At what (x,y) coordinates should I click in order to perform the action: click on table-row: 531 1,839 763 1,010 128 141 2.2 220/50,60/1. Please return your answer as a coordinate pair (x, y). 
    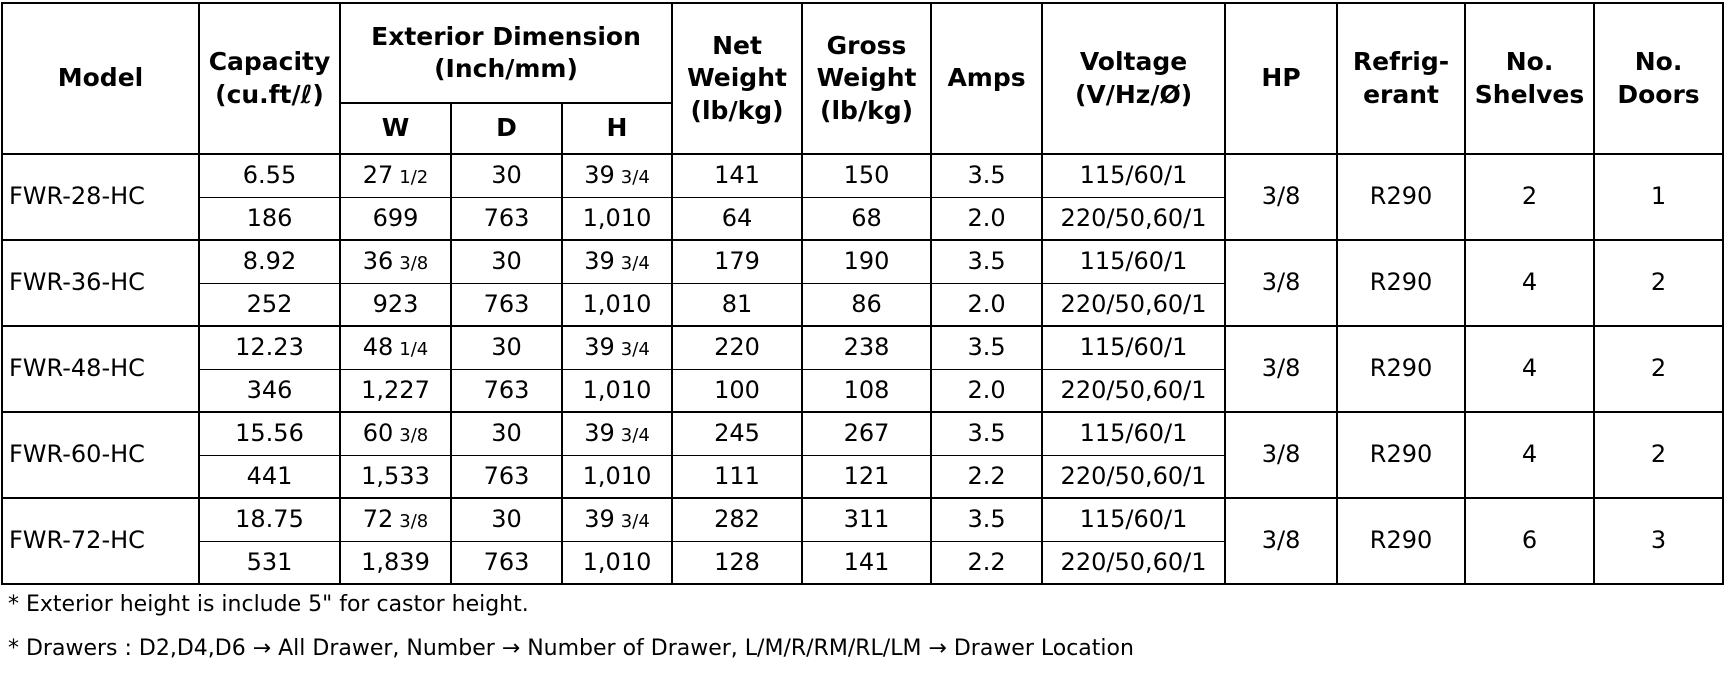
    Looking at the image, I should click on (862, 562).